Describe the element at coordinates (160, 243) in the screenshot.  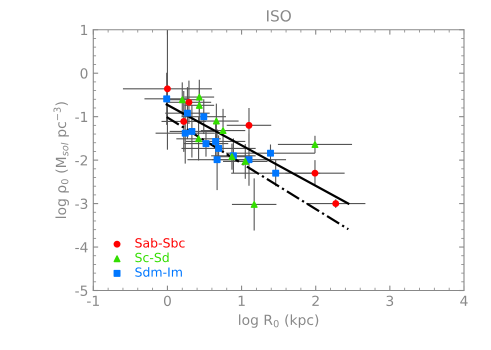
I see `legend-label: Sab-Sbc` at that location.